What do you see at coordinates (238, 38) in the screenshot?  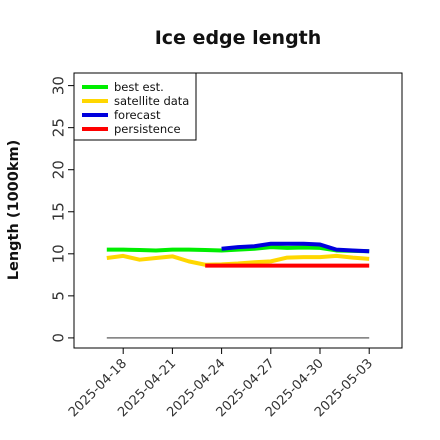 I see `chart-title: Ice edge length` at bounding box center [238, 38].